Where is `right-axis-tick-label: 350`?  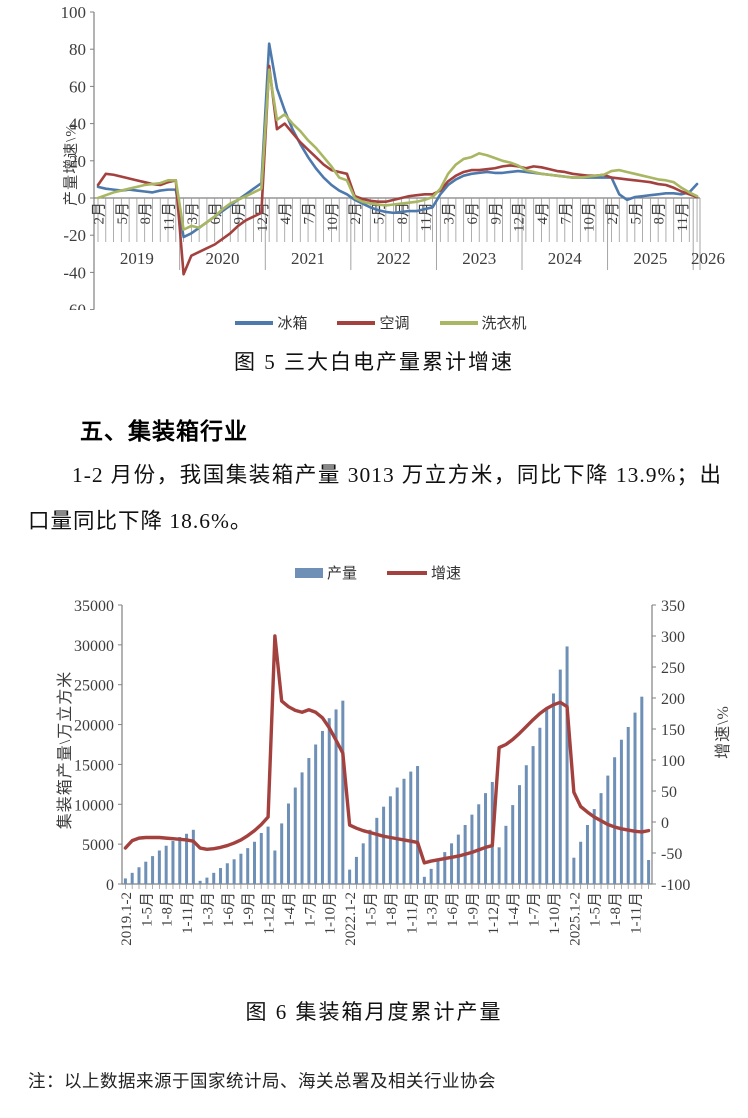
right-axis-tick-label: 350 is located at coordinates (673, 606).